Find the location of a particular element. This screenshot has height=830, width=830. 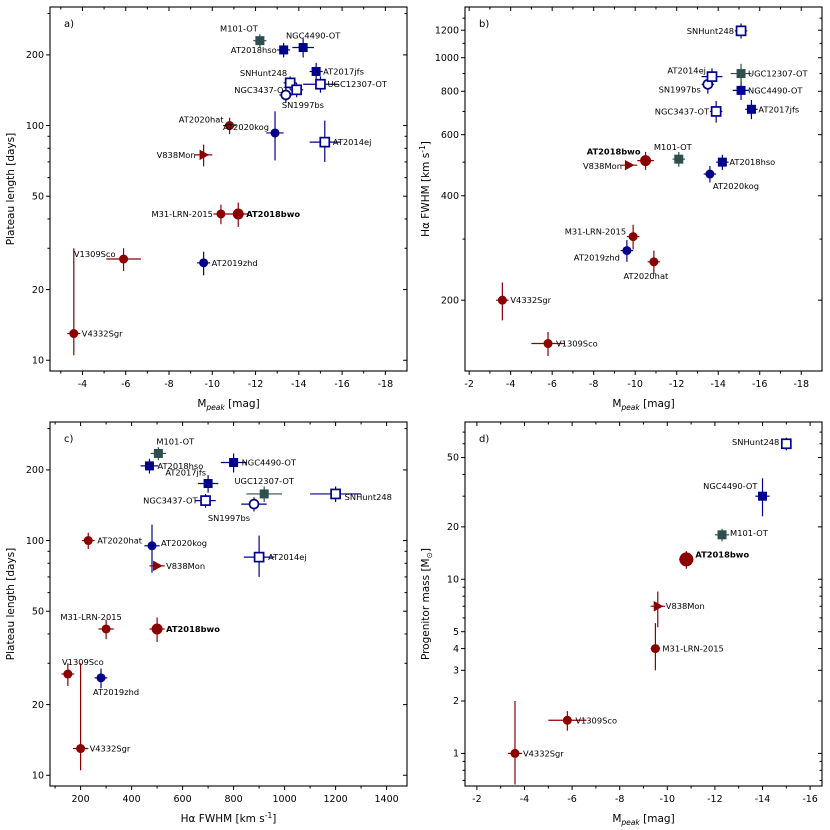

point-label: SN1997bs is located at coordinates (680, 89).